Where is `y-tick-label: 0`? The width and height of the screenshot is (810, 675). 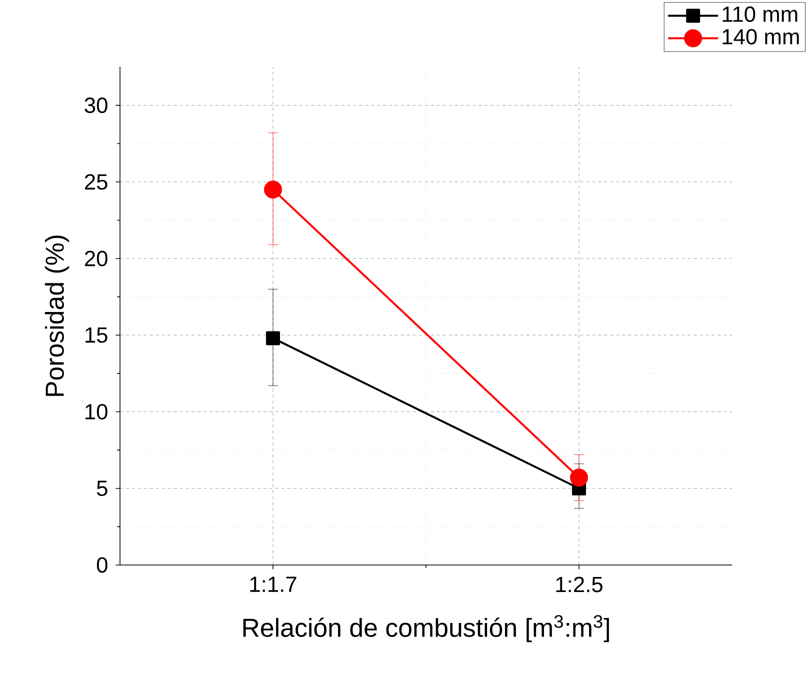
y-tick-label: 0 is located at coordinates (102, 565).